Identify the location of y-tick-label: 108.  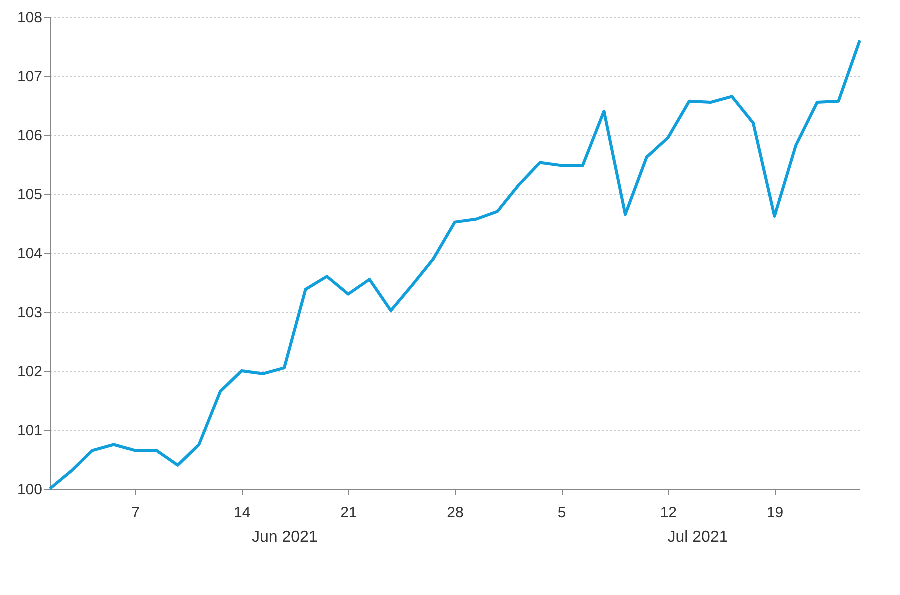
(29, 18).